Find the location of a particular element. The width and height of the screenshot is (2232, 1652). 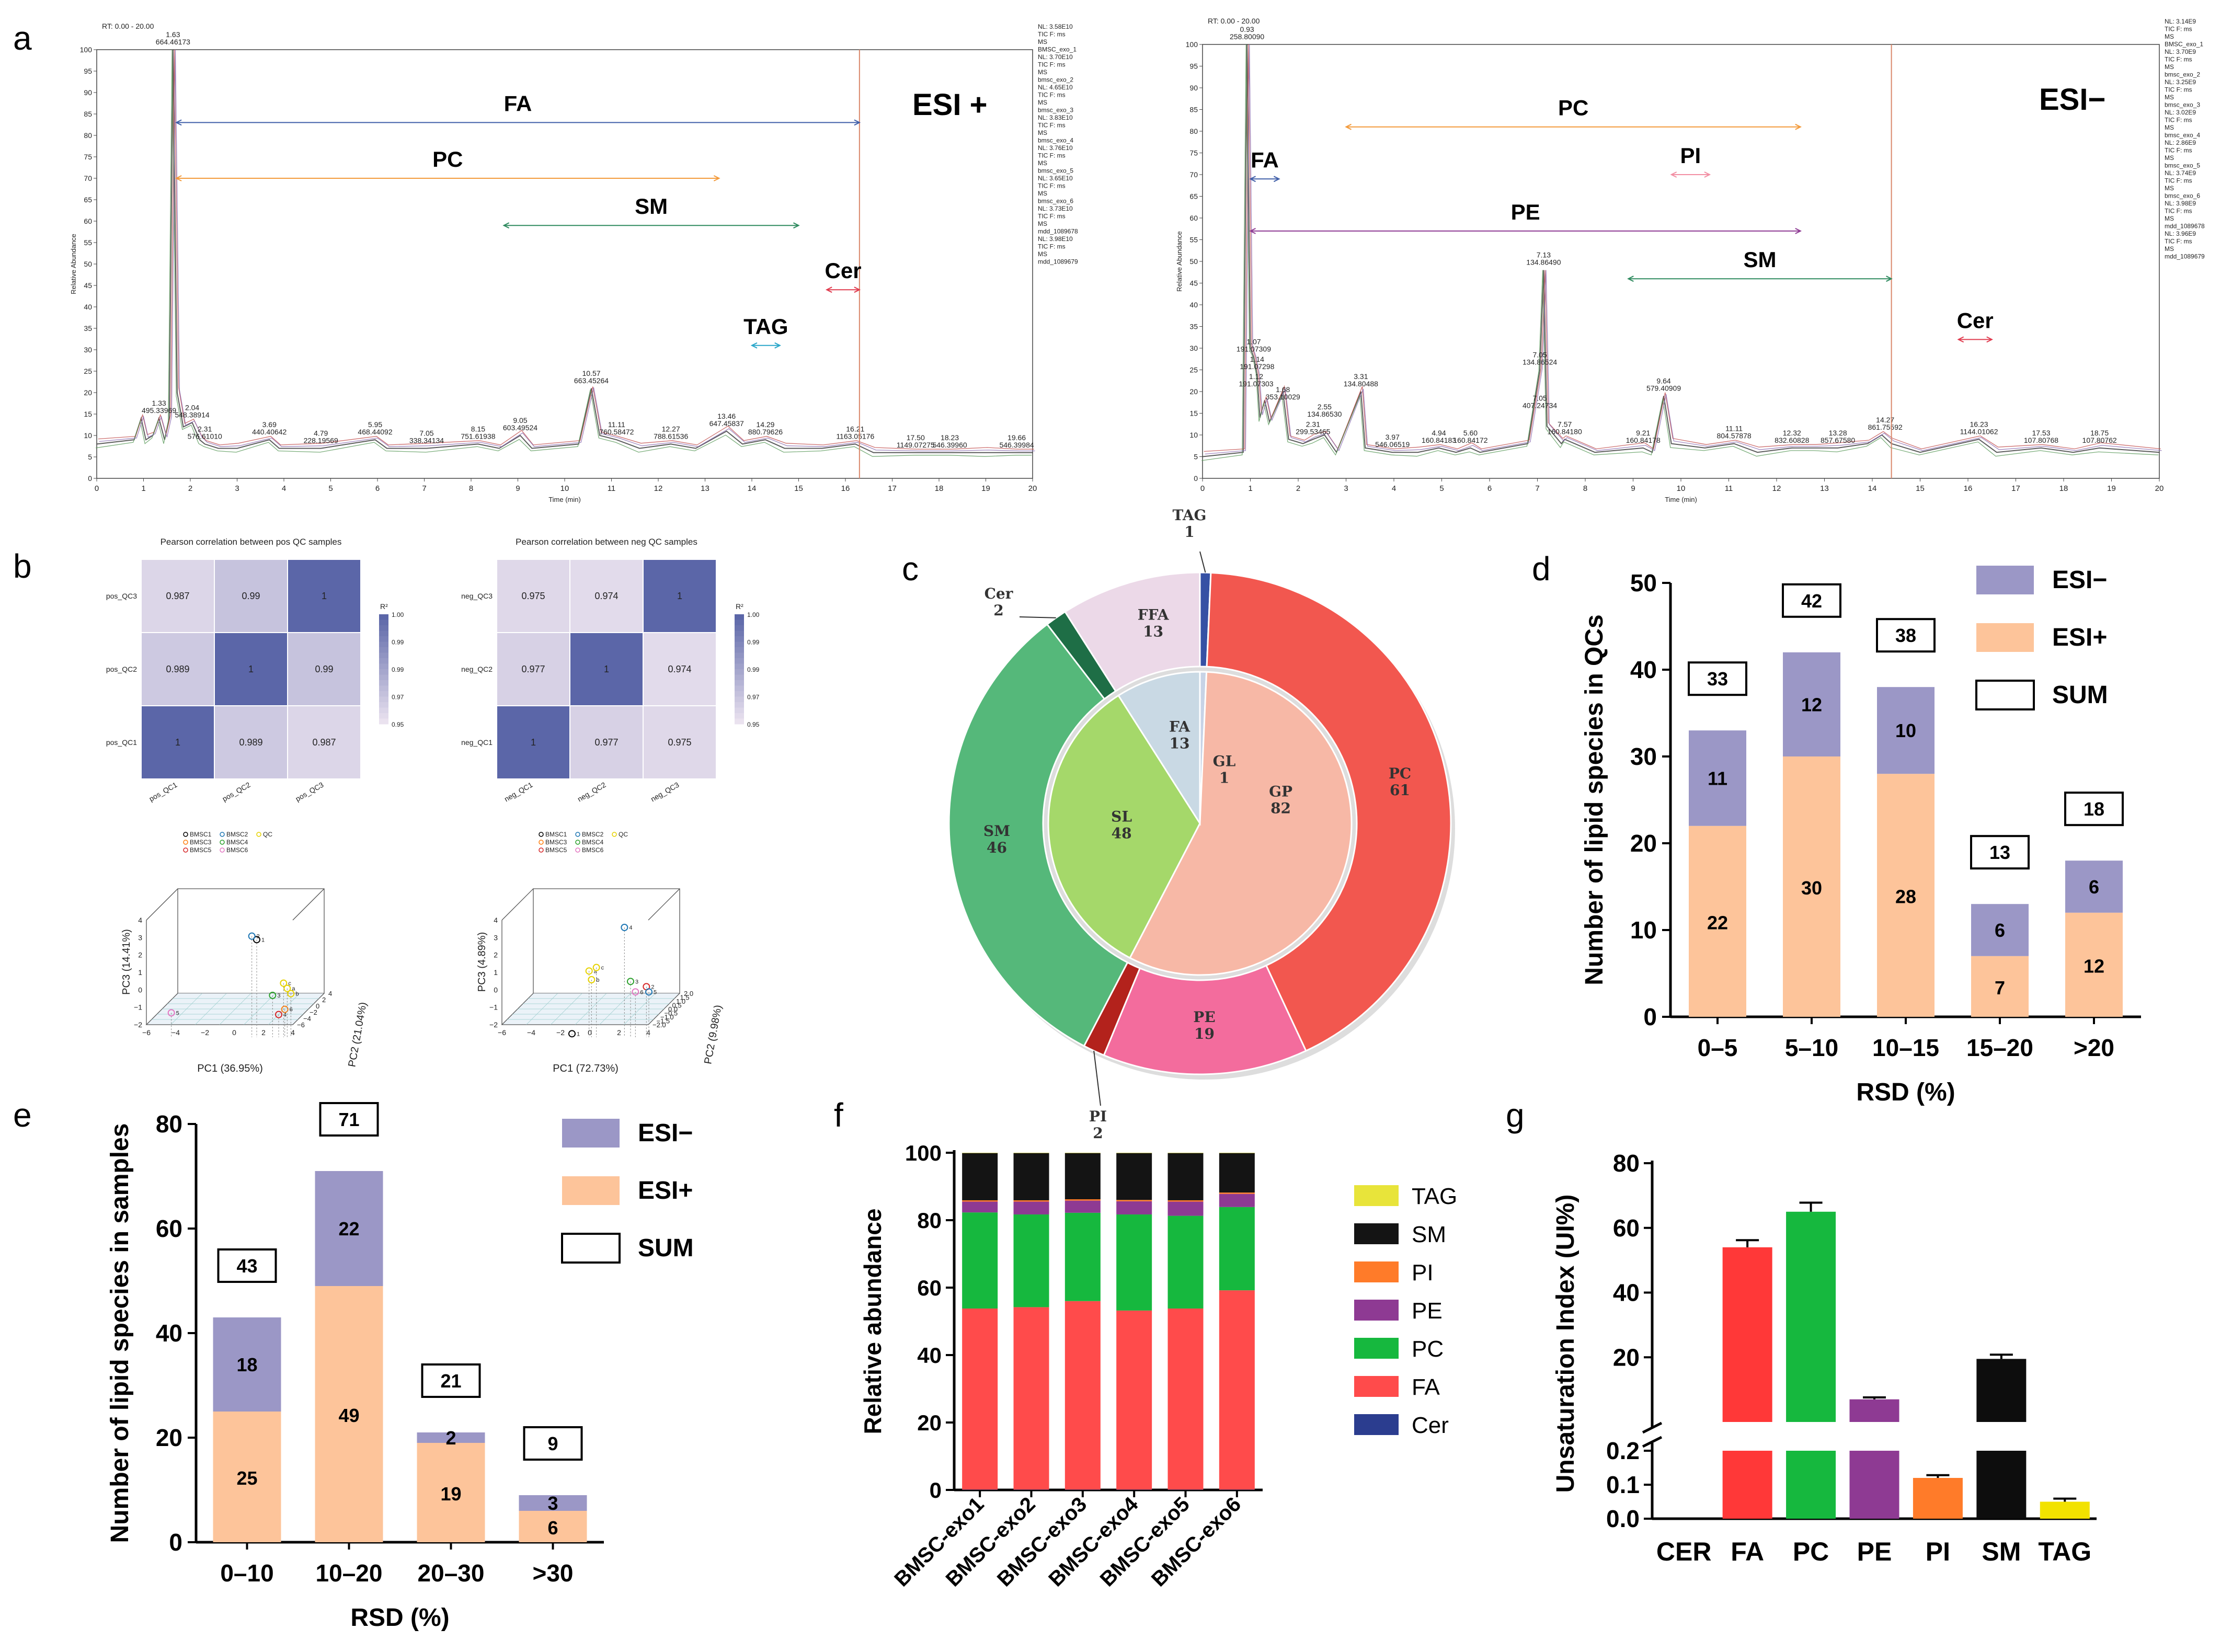

x-axis-title: RSD (%) is located at coordinates (1905, 1092).